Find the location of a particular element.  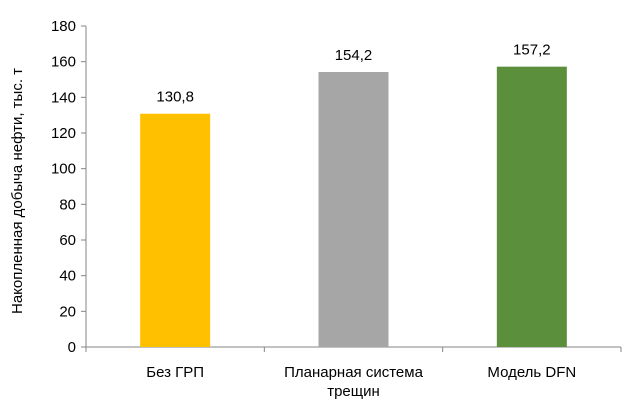

data-label: 130,8 is located at coordinates (175, 97).